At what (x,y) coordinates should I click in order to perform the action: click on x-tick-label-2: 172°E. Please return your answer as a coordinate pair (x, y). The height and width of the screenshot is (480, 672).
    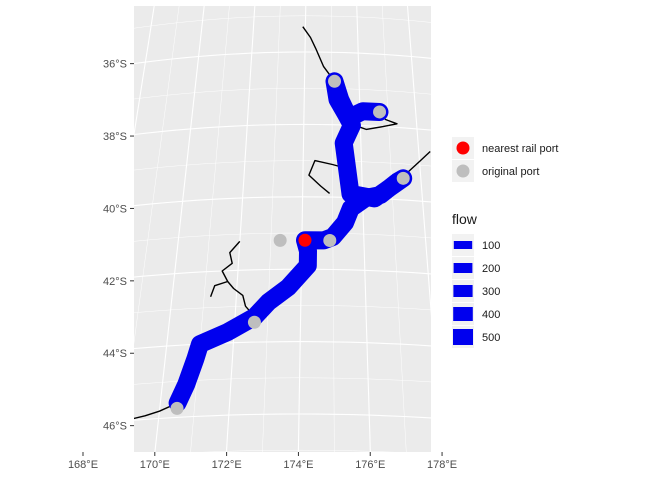
    Looking at the image, I should click on (227, 465).